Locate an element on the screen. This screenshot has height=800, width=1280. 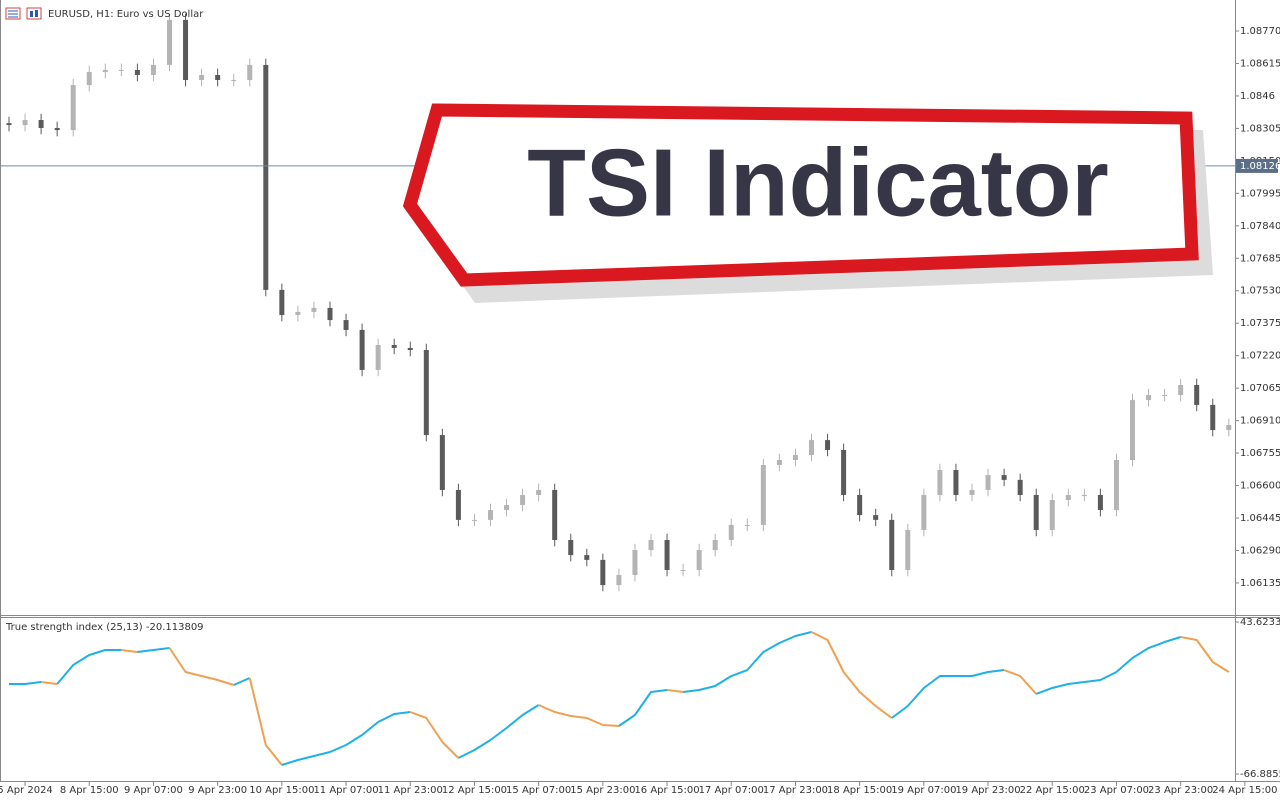
x-tick-label: 19 Apr 23:00 is located at coordinates (987, 790).